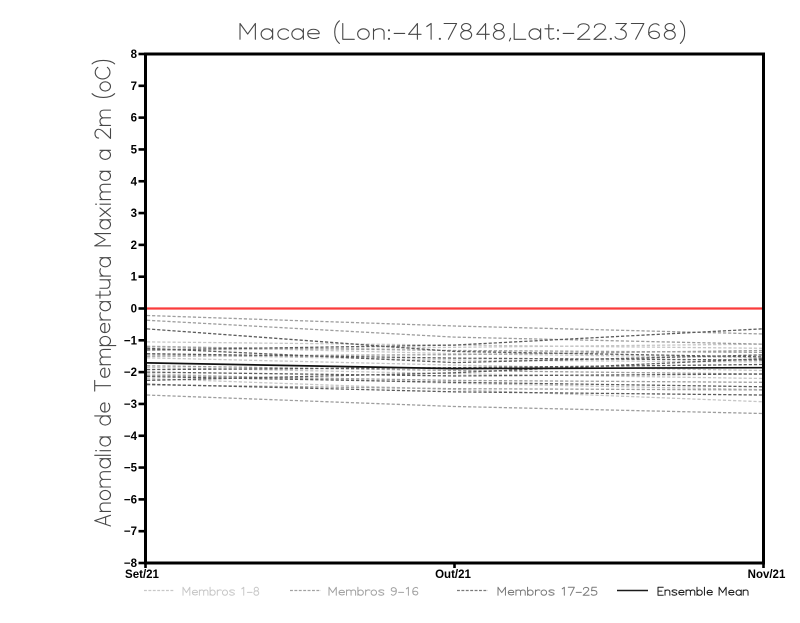  I want to click on svg-text: 2, so click(134, 246).